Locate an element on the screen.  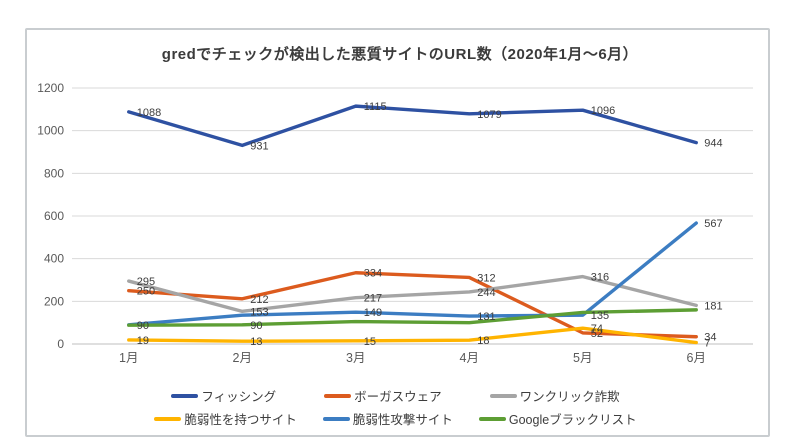
legend-item: 脆弱性を持つサイト is located at coordinates (225, 418).